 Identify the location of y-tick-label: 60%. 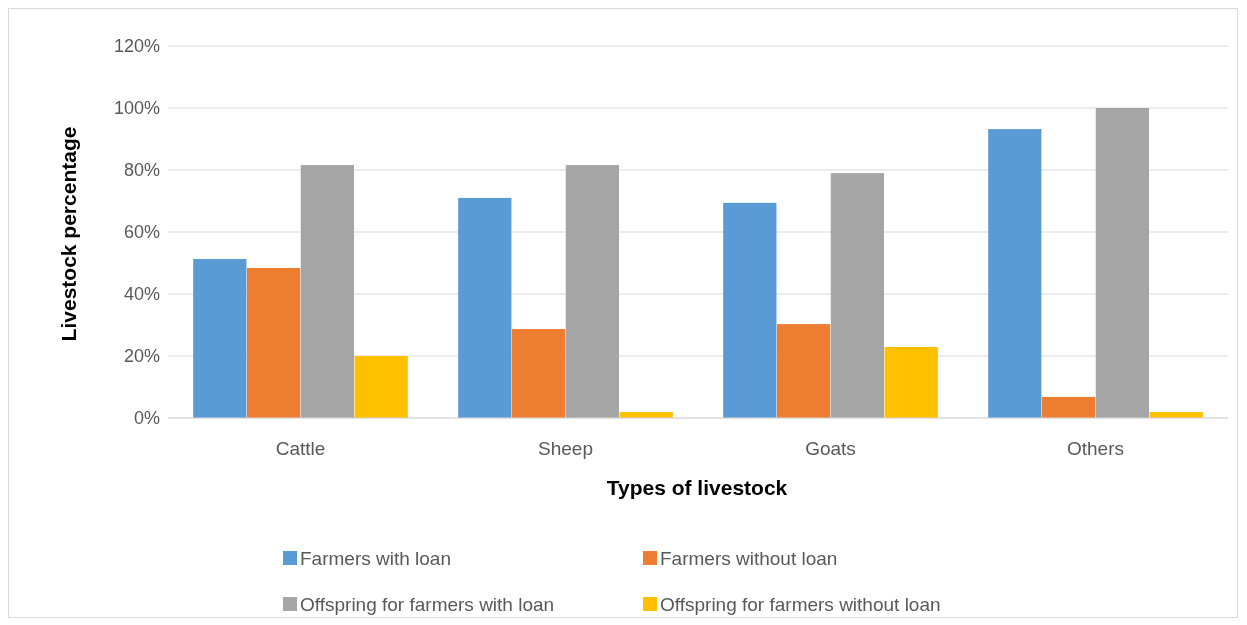
(141, 232).